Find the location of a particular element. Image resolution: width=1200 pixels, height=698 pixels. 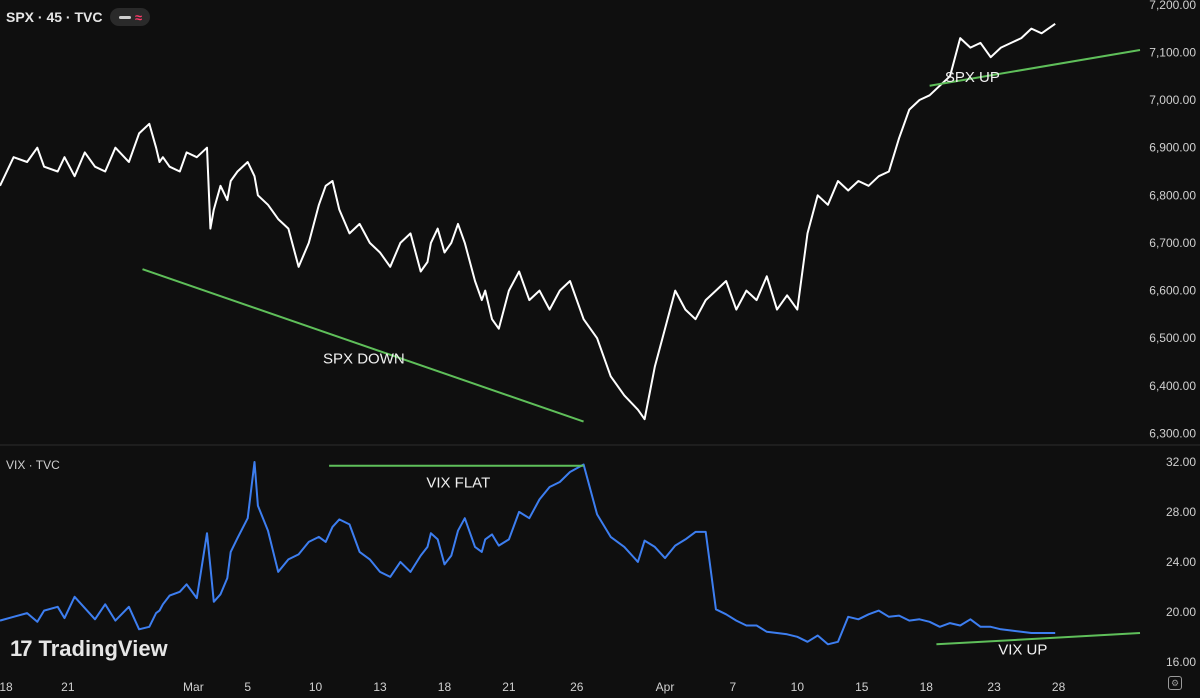

x-tick-label: Mar is located at coordinates (193, 687).